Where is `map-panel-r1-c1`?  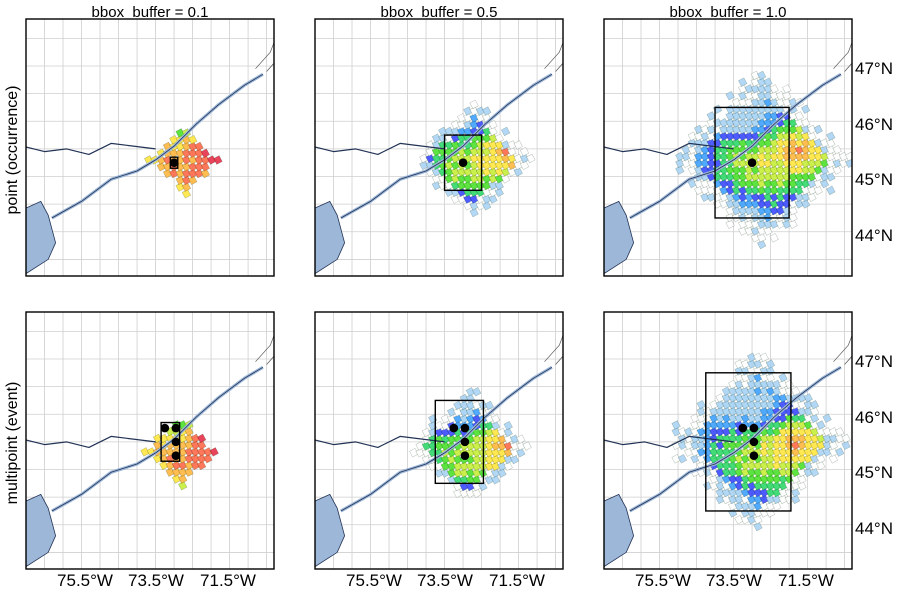
map-panel-r1-c1 is located at coordinates (150, 147).